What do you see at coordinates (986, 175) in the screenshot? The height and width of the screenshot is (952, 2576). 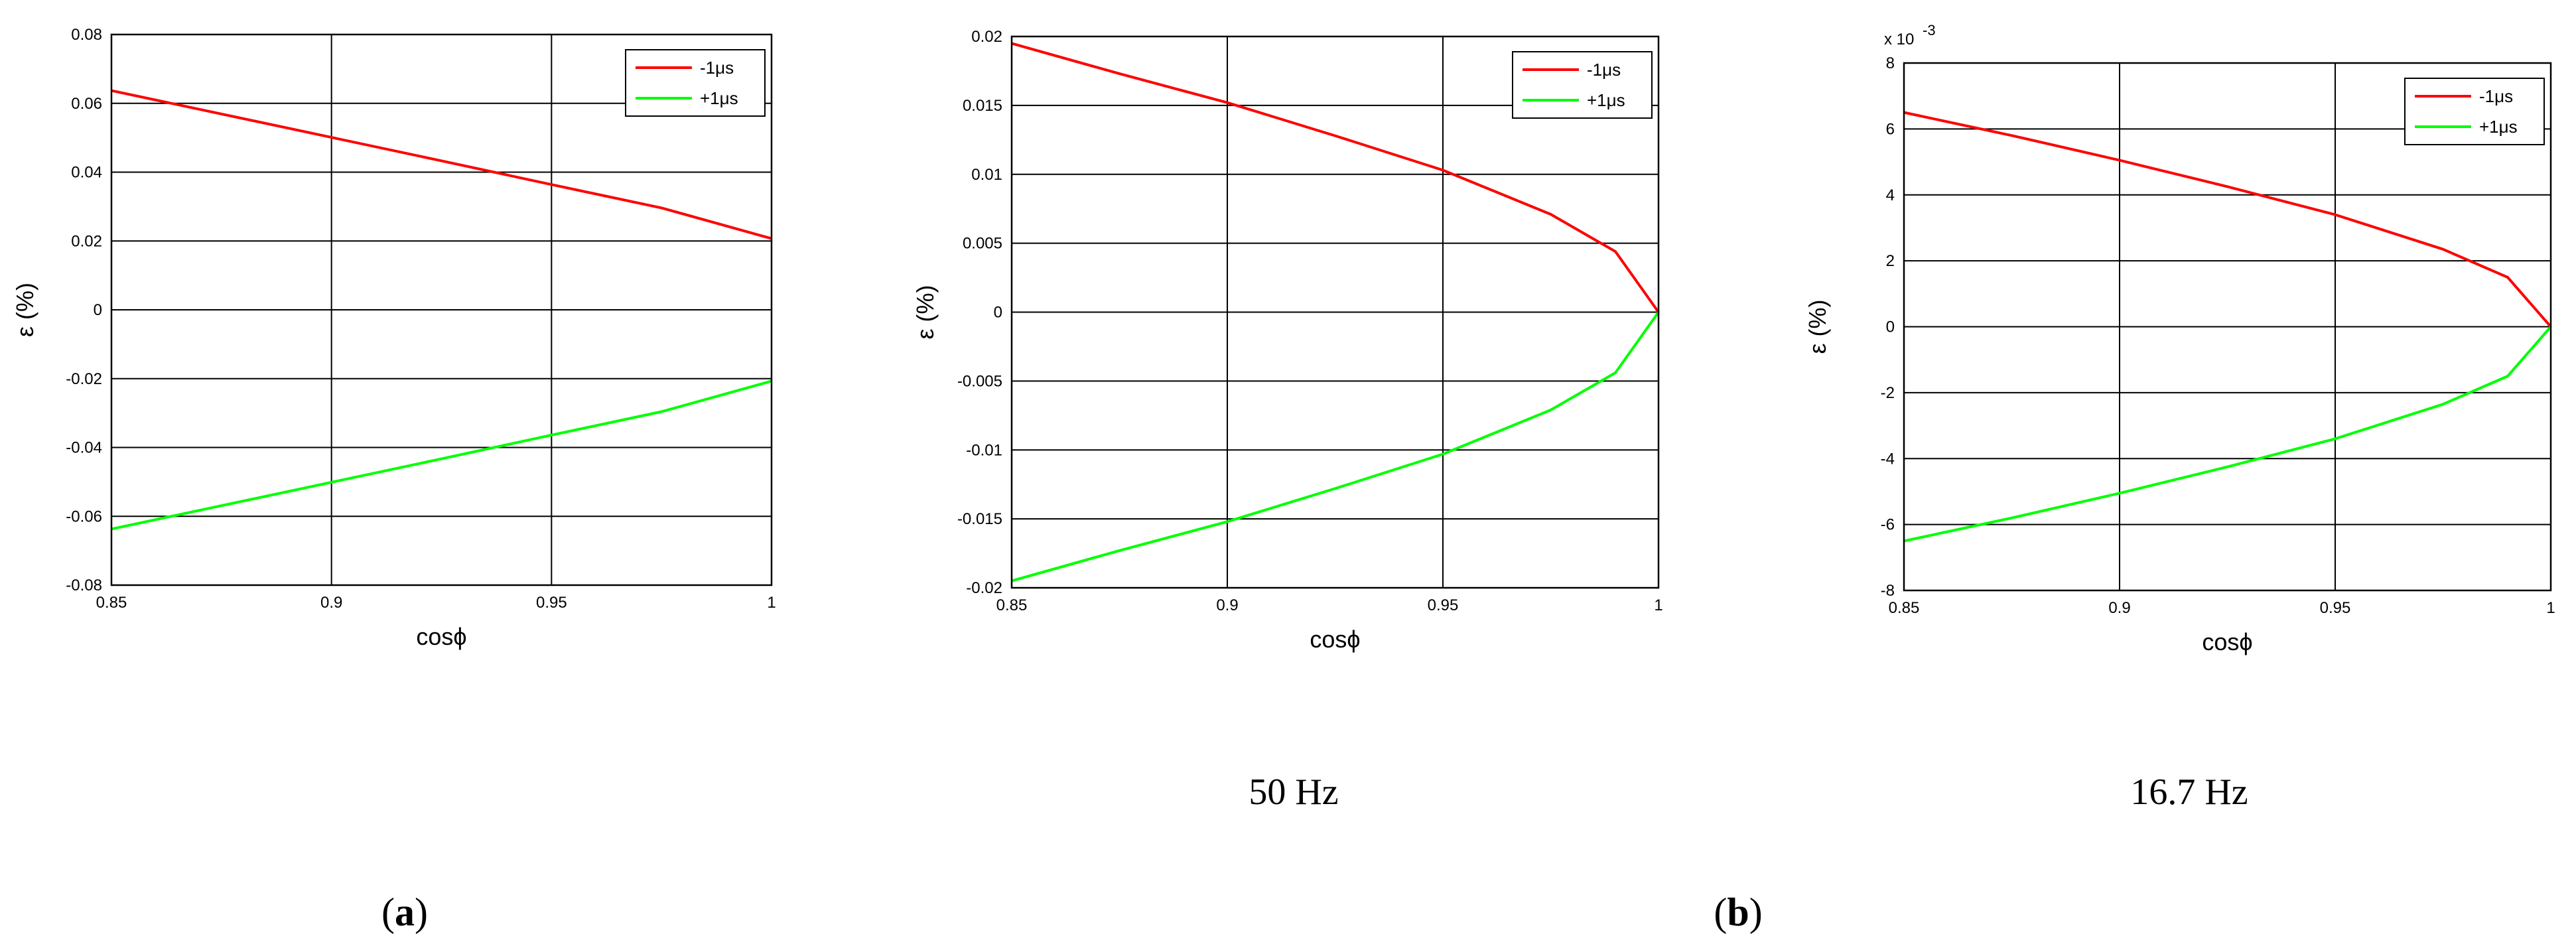 I see `y-tick-label: 0.01` at bounding box center [986, 175].